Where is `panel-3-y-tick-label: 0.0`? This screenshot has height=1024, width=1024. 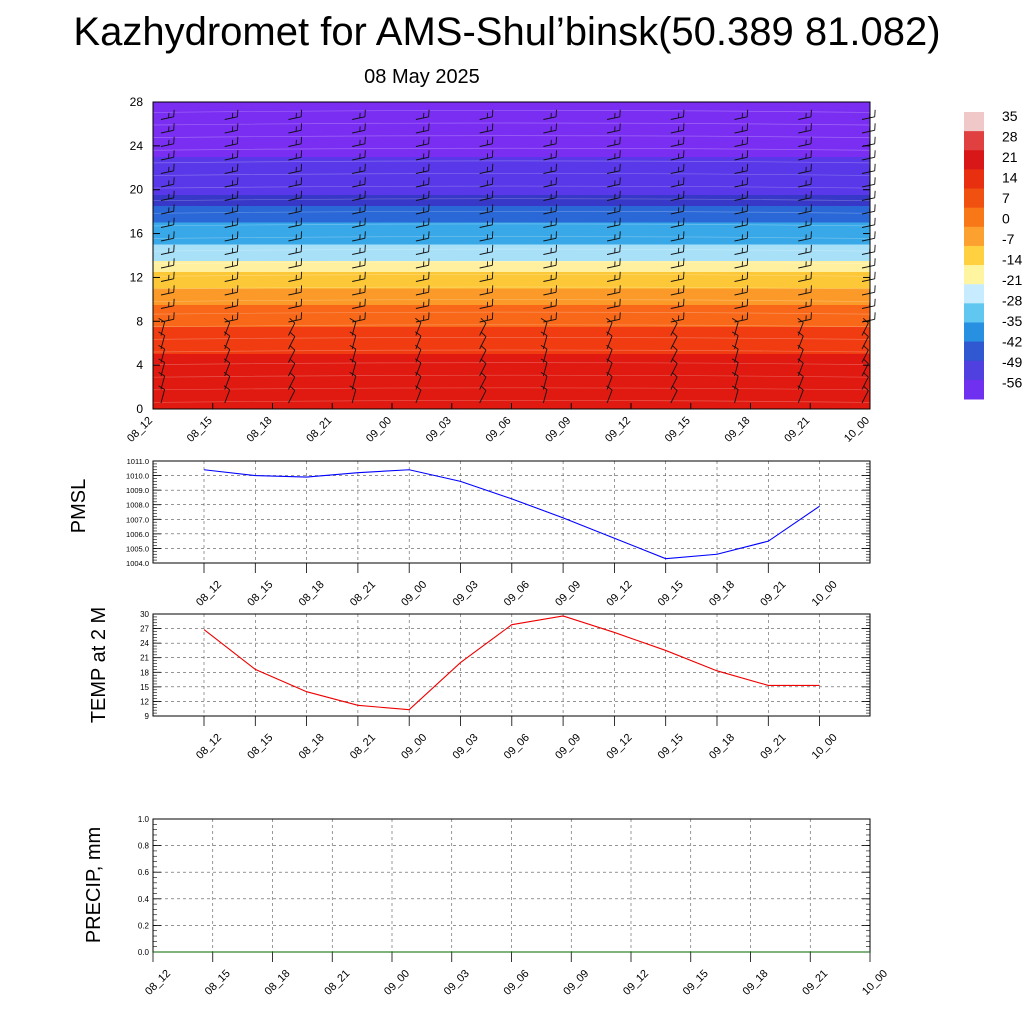 panel-3-y-tick-label: 0.0 is located at coordinates (144, 952).